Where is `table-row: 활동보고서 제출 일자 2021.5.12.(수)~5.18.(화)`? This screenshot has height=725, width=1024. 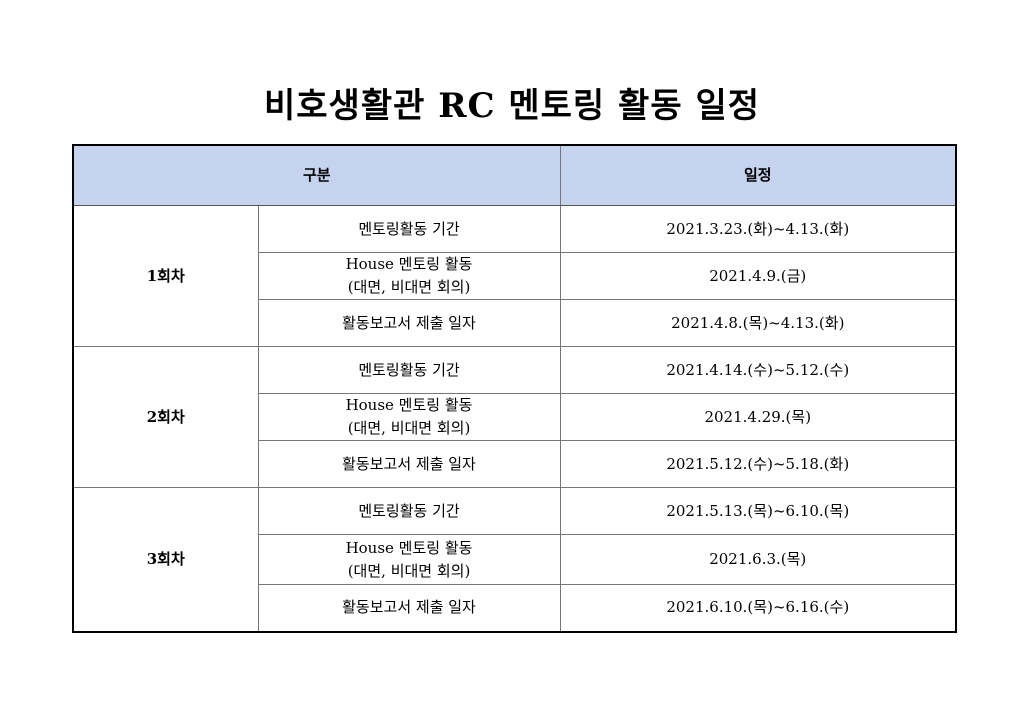 table-row: 활동보고서 제출 일자 2021.5.12.(수)~5.18.(화) is located at coordinates (515, 464).